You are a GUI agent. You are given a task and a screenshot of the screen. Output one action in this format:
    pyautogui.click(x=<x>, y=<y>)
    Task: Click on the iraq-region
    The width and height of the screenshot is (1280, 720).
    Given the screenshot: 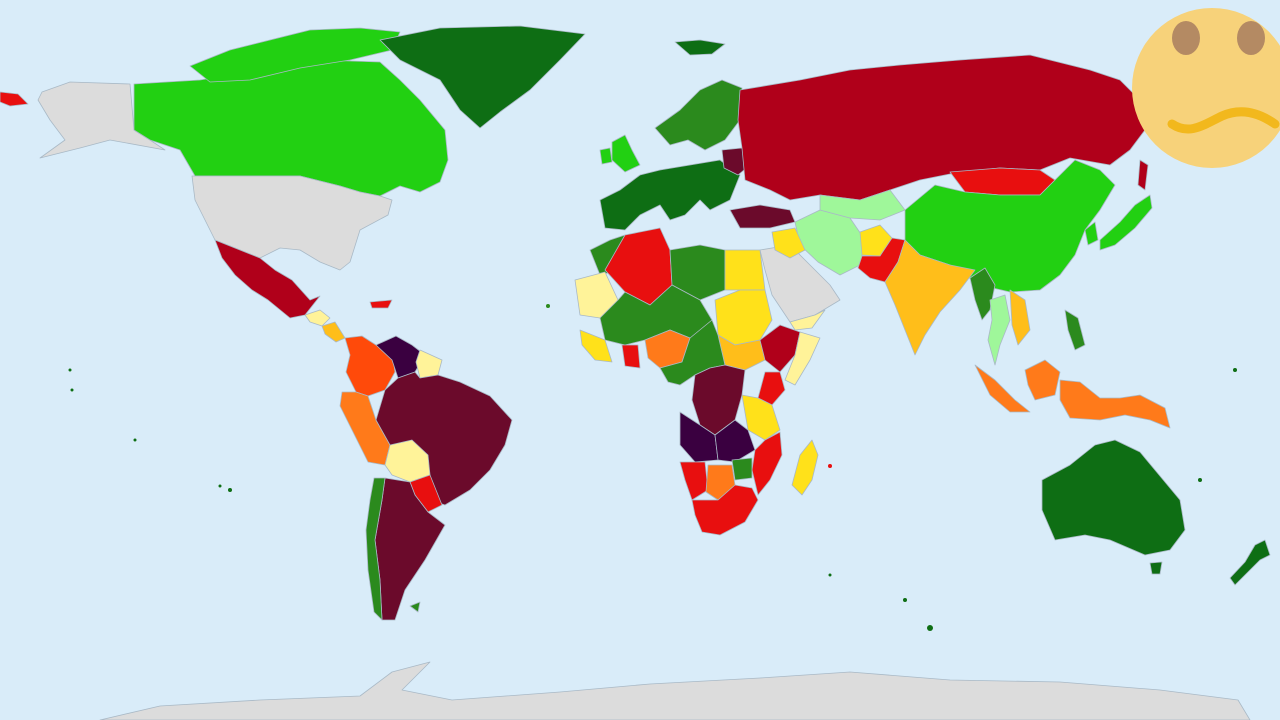 What is the action you would take?
    pyautogui.click(x=788, y=243)
    